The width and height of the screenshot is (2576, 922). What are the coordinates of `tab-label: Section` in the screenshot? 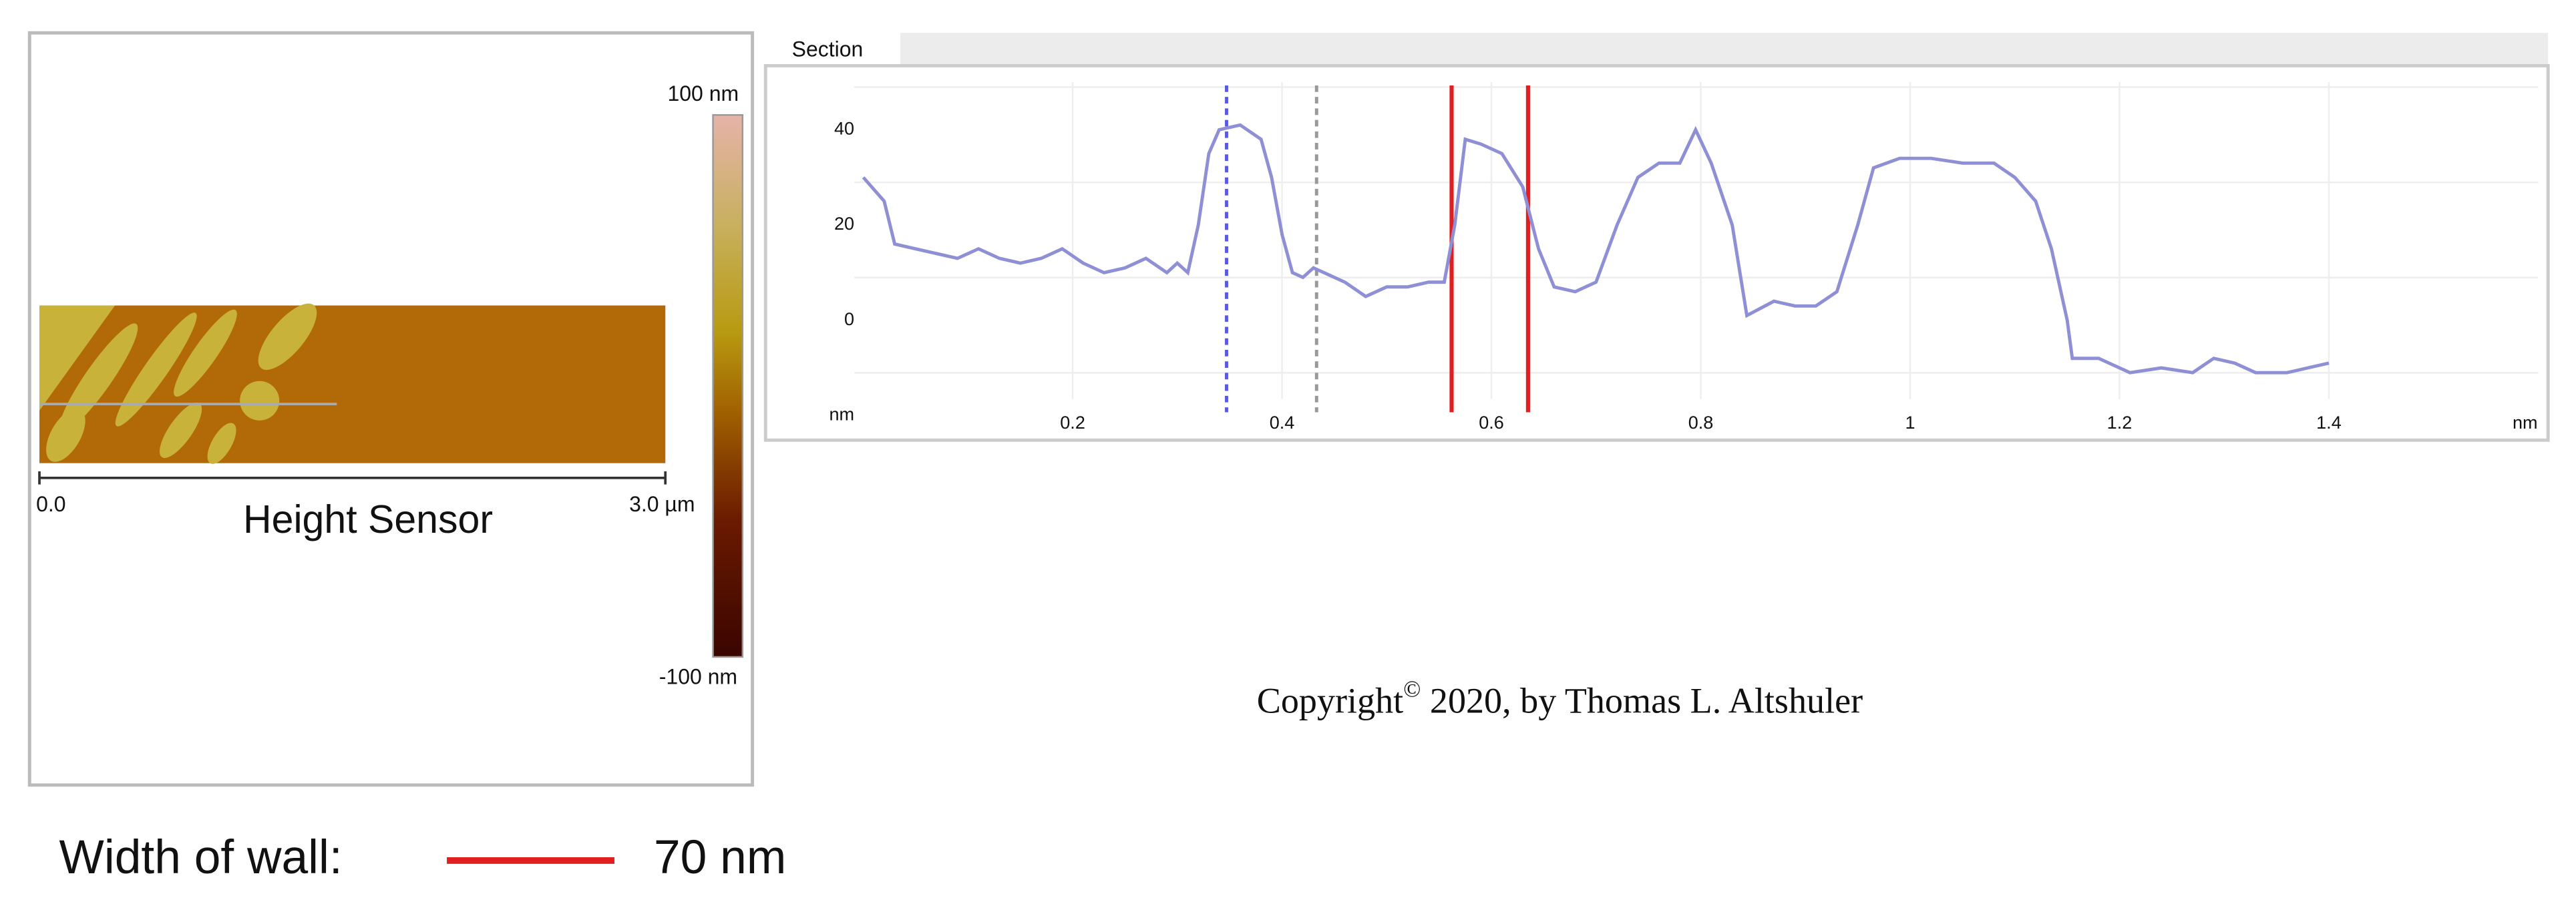 It's located at (828, 49).